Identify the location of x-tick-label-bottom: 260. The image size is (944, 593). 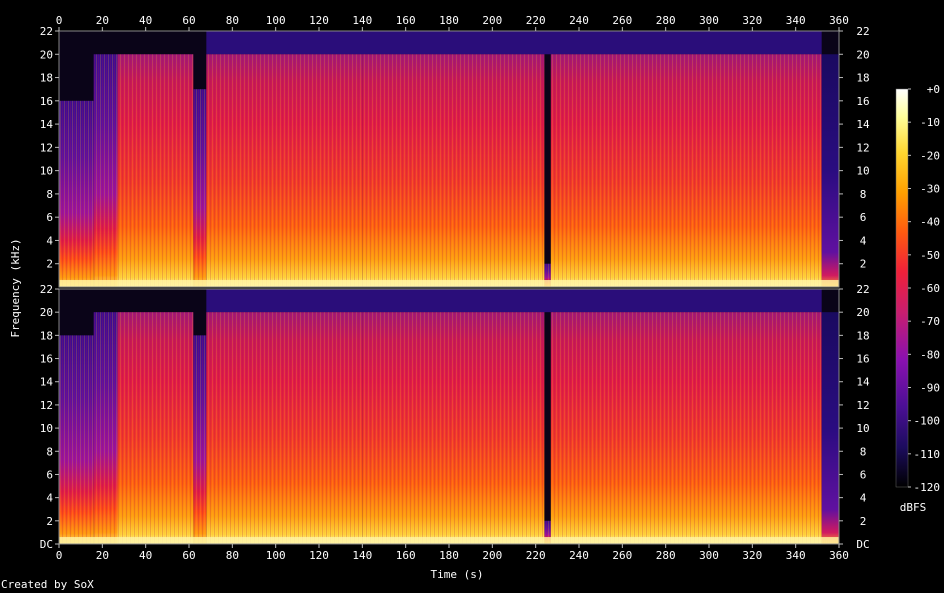
(622, 555).